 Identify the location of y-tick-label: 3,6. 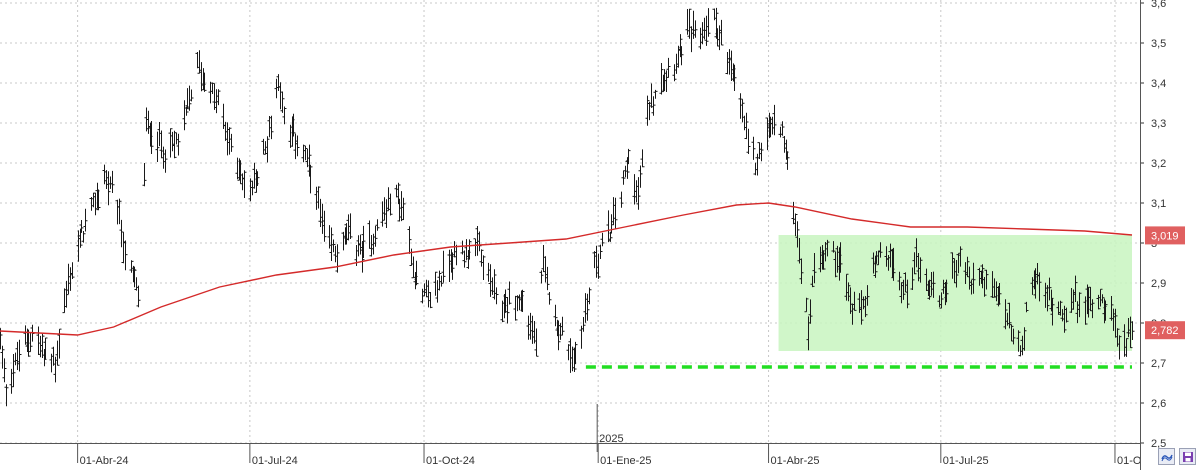
(1158, 5).